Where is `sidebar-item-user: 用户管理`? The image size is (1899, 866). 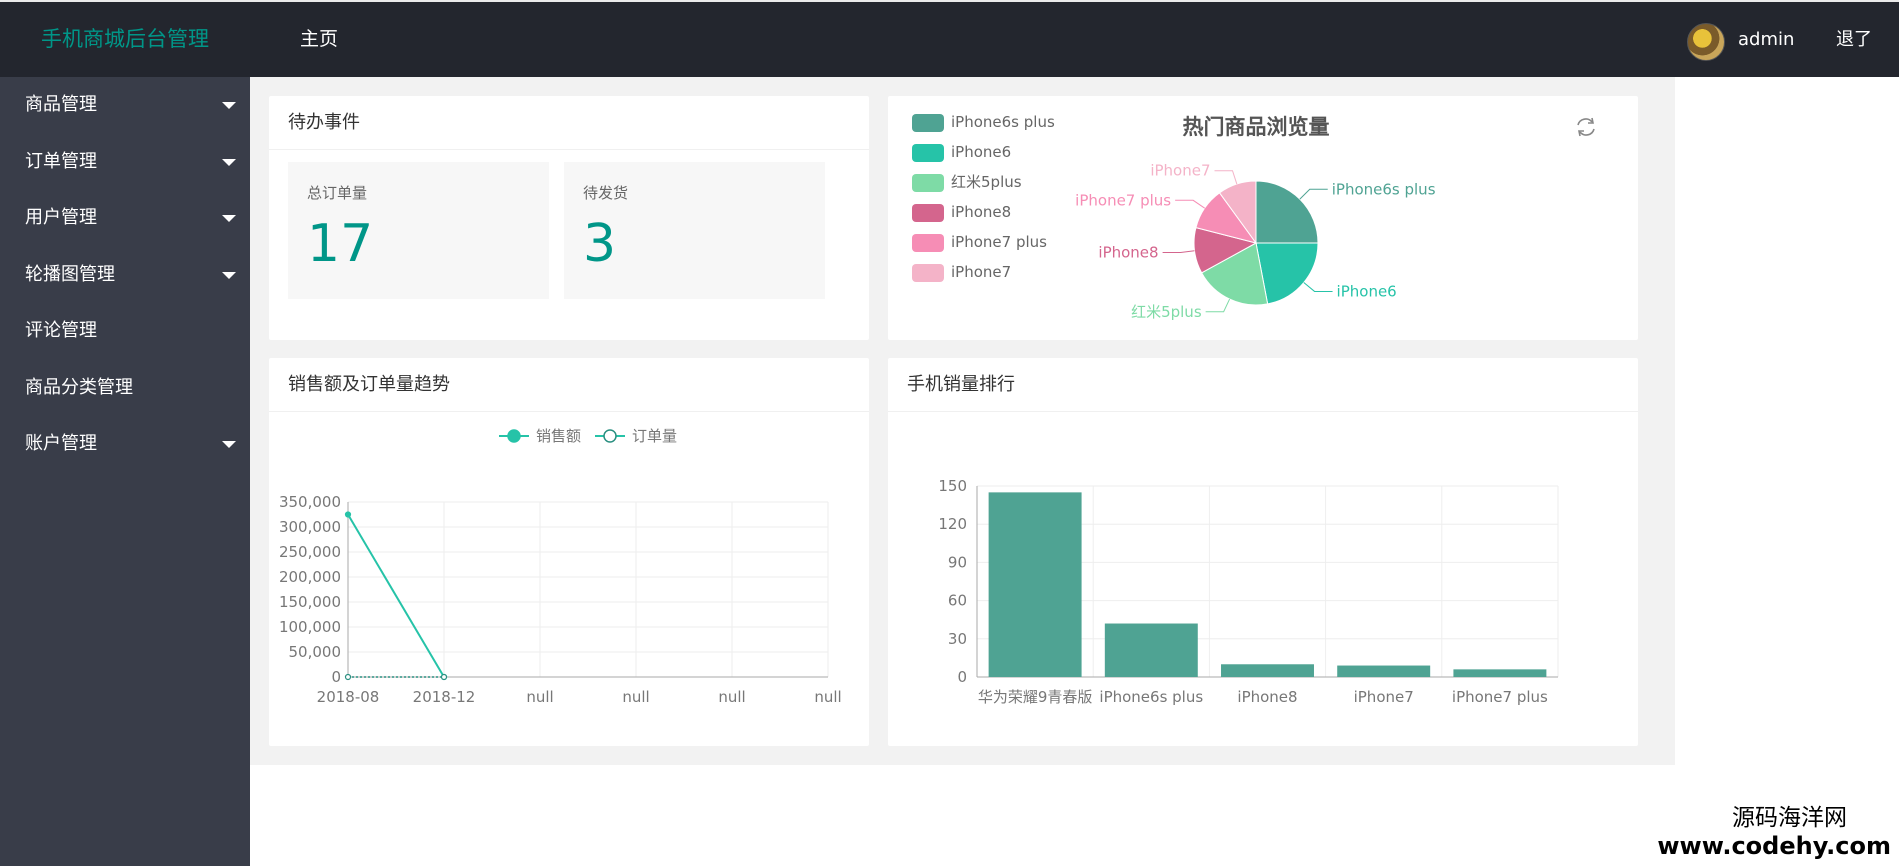
sidebar-item-user: 用户管理 is located at coordinates (125, 218).